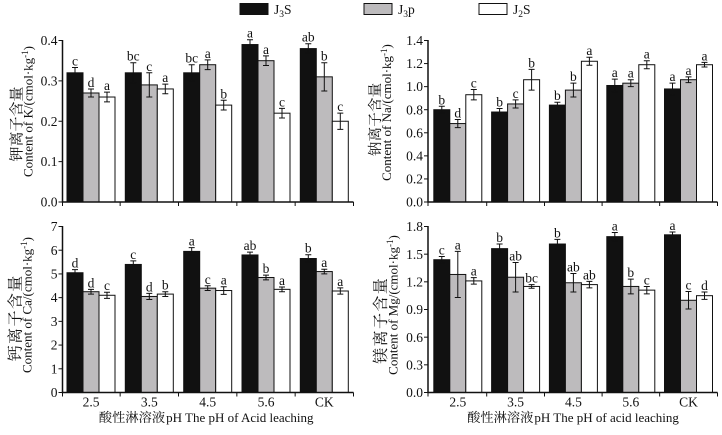 Image resolution: width=722 pixels, height=435 pixels. I want to click on svg-text: 0.9, so click(414, 309).